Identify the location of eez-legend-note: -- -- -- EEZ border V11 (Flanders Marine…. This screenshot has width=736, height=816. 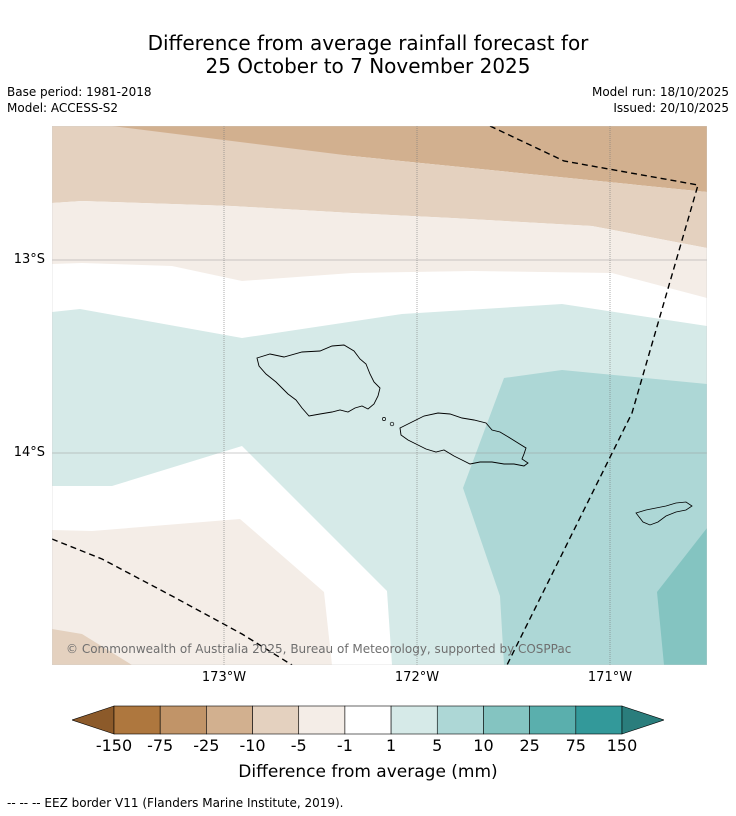
(175, 803).